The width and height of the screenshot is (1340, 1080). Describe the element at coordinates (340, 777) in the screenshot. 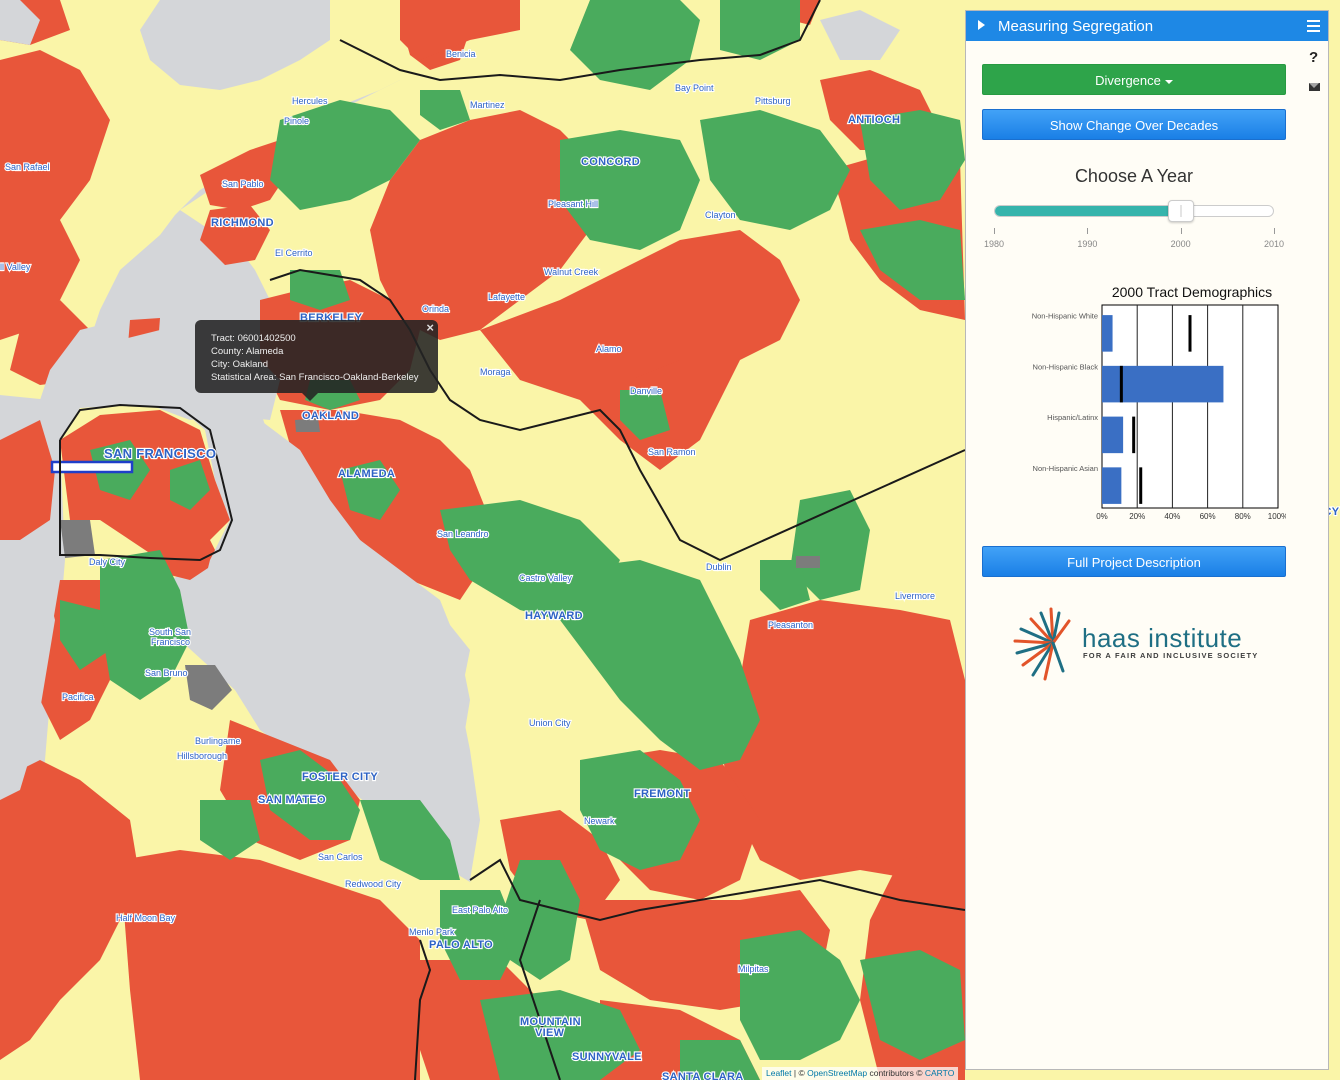

I see `place-label: FOSTER CITY` at that location.